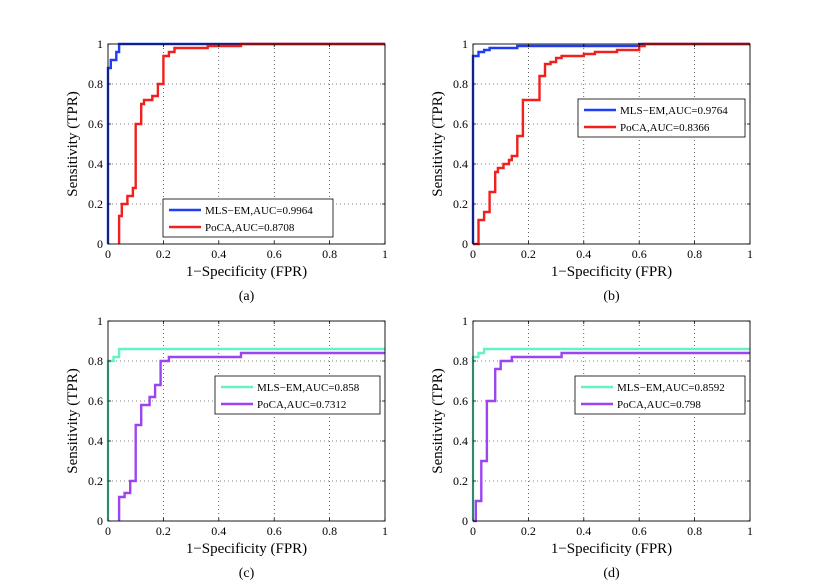  Describe the element at coordinates (671, 388) in the screenshot. I see `legend-entry-label: MLS−EM,AUC=0.8592` at that location.